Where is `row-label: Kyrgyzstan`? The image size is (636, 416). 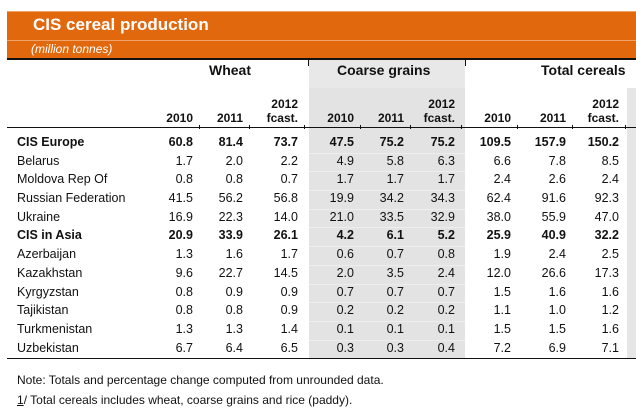
row-label: Kyrgyzstan is located at coordinates (48, 291).